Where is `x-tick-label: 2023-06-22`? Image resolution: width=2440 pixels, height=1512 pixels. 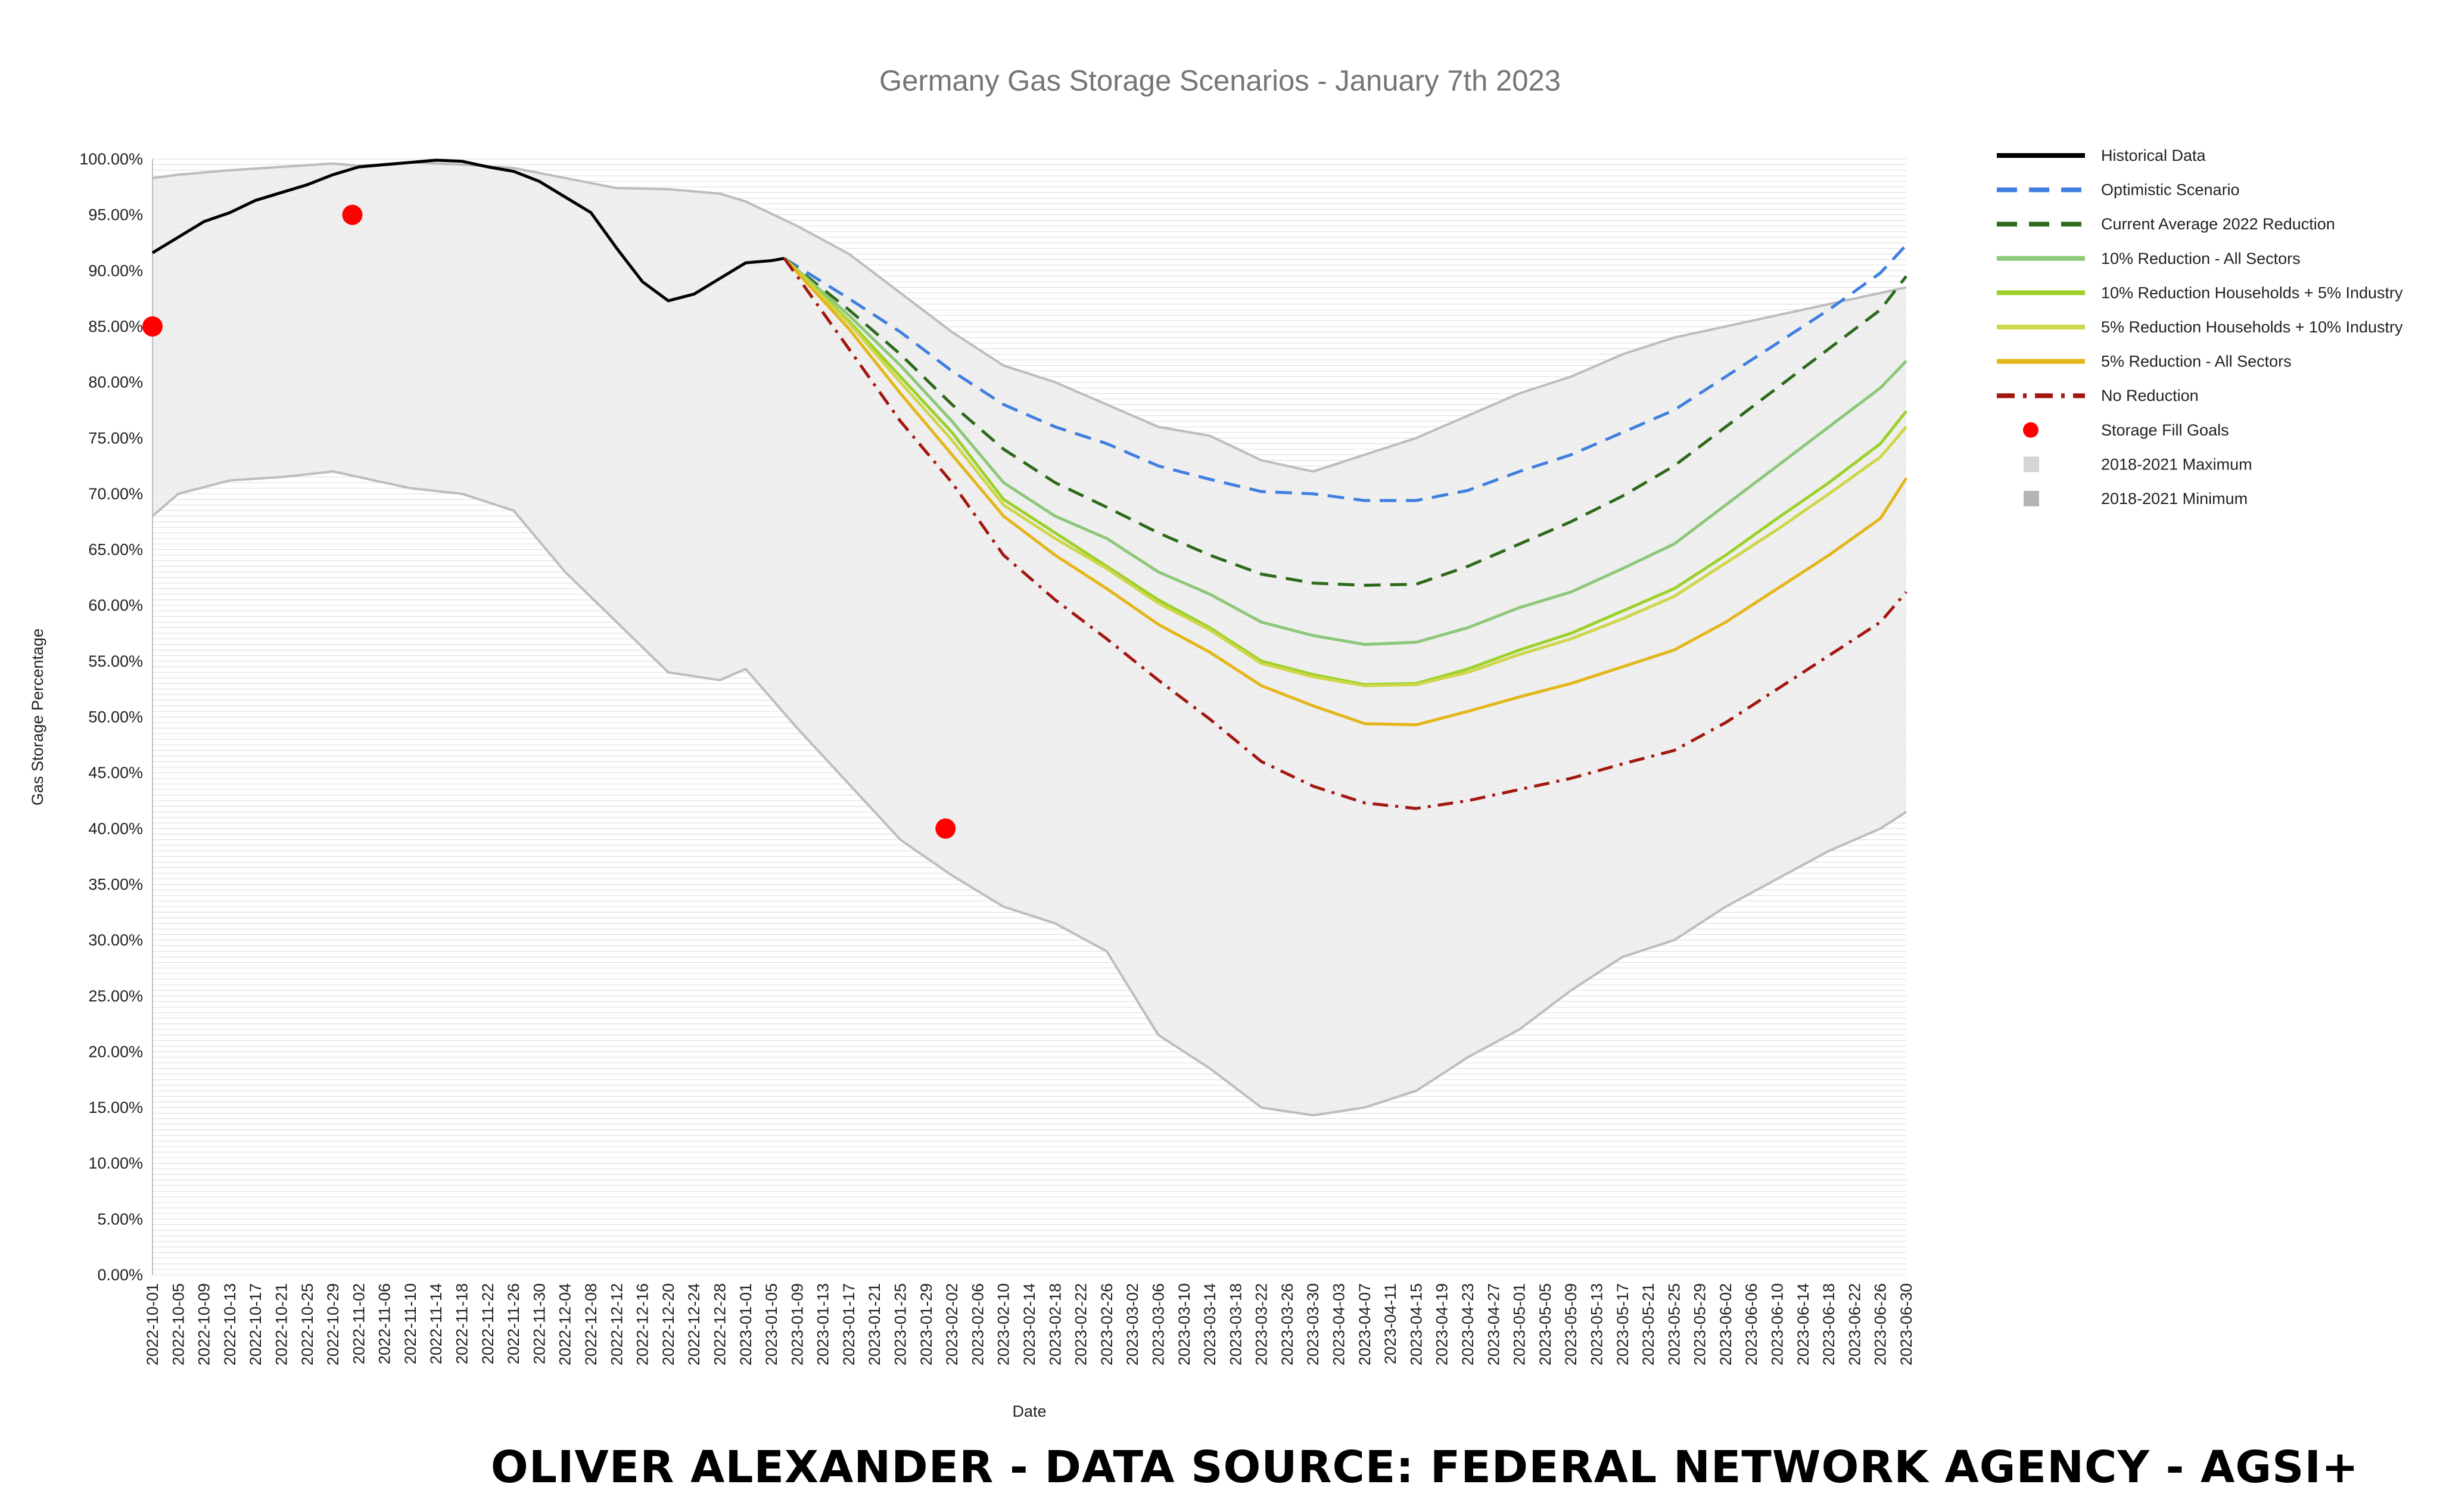
x-tick-label: 2023-06-22 is located at coordinates (1854, 1324).